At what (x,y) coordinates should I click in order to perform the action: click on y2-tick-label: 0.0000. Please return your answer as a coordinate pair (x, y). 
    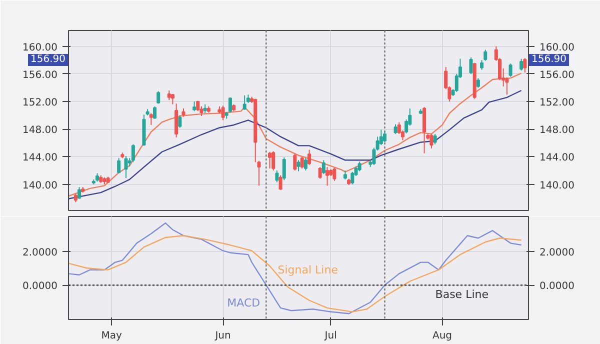
    Looking at the image, I should click on (557, 286).